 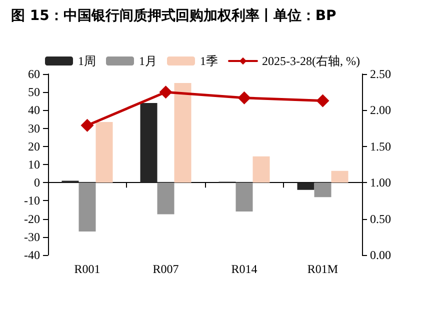 I want to click on legend-label: 1周, so click(x=87, y=61).